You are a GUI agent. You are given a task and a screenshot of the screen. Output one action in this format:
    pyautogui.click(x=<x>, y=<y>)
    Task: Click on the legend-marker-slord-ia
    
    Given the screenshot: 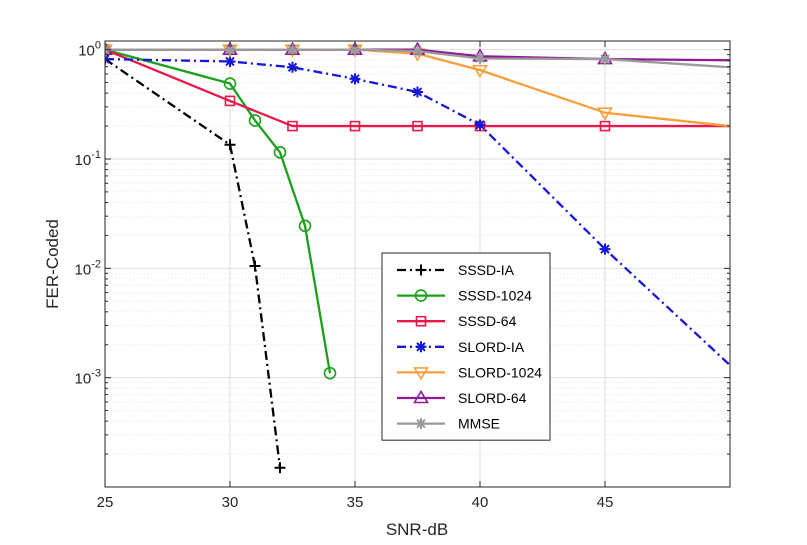 What is the action you would take?
    pyautogui.click(x=421, y=347)
    